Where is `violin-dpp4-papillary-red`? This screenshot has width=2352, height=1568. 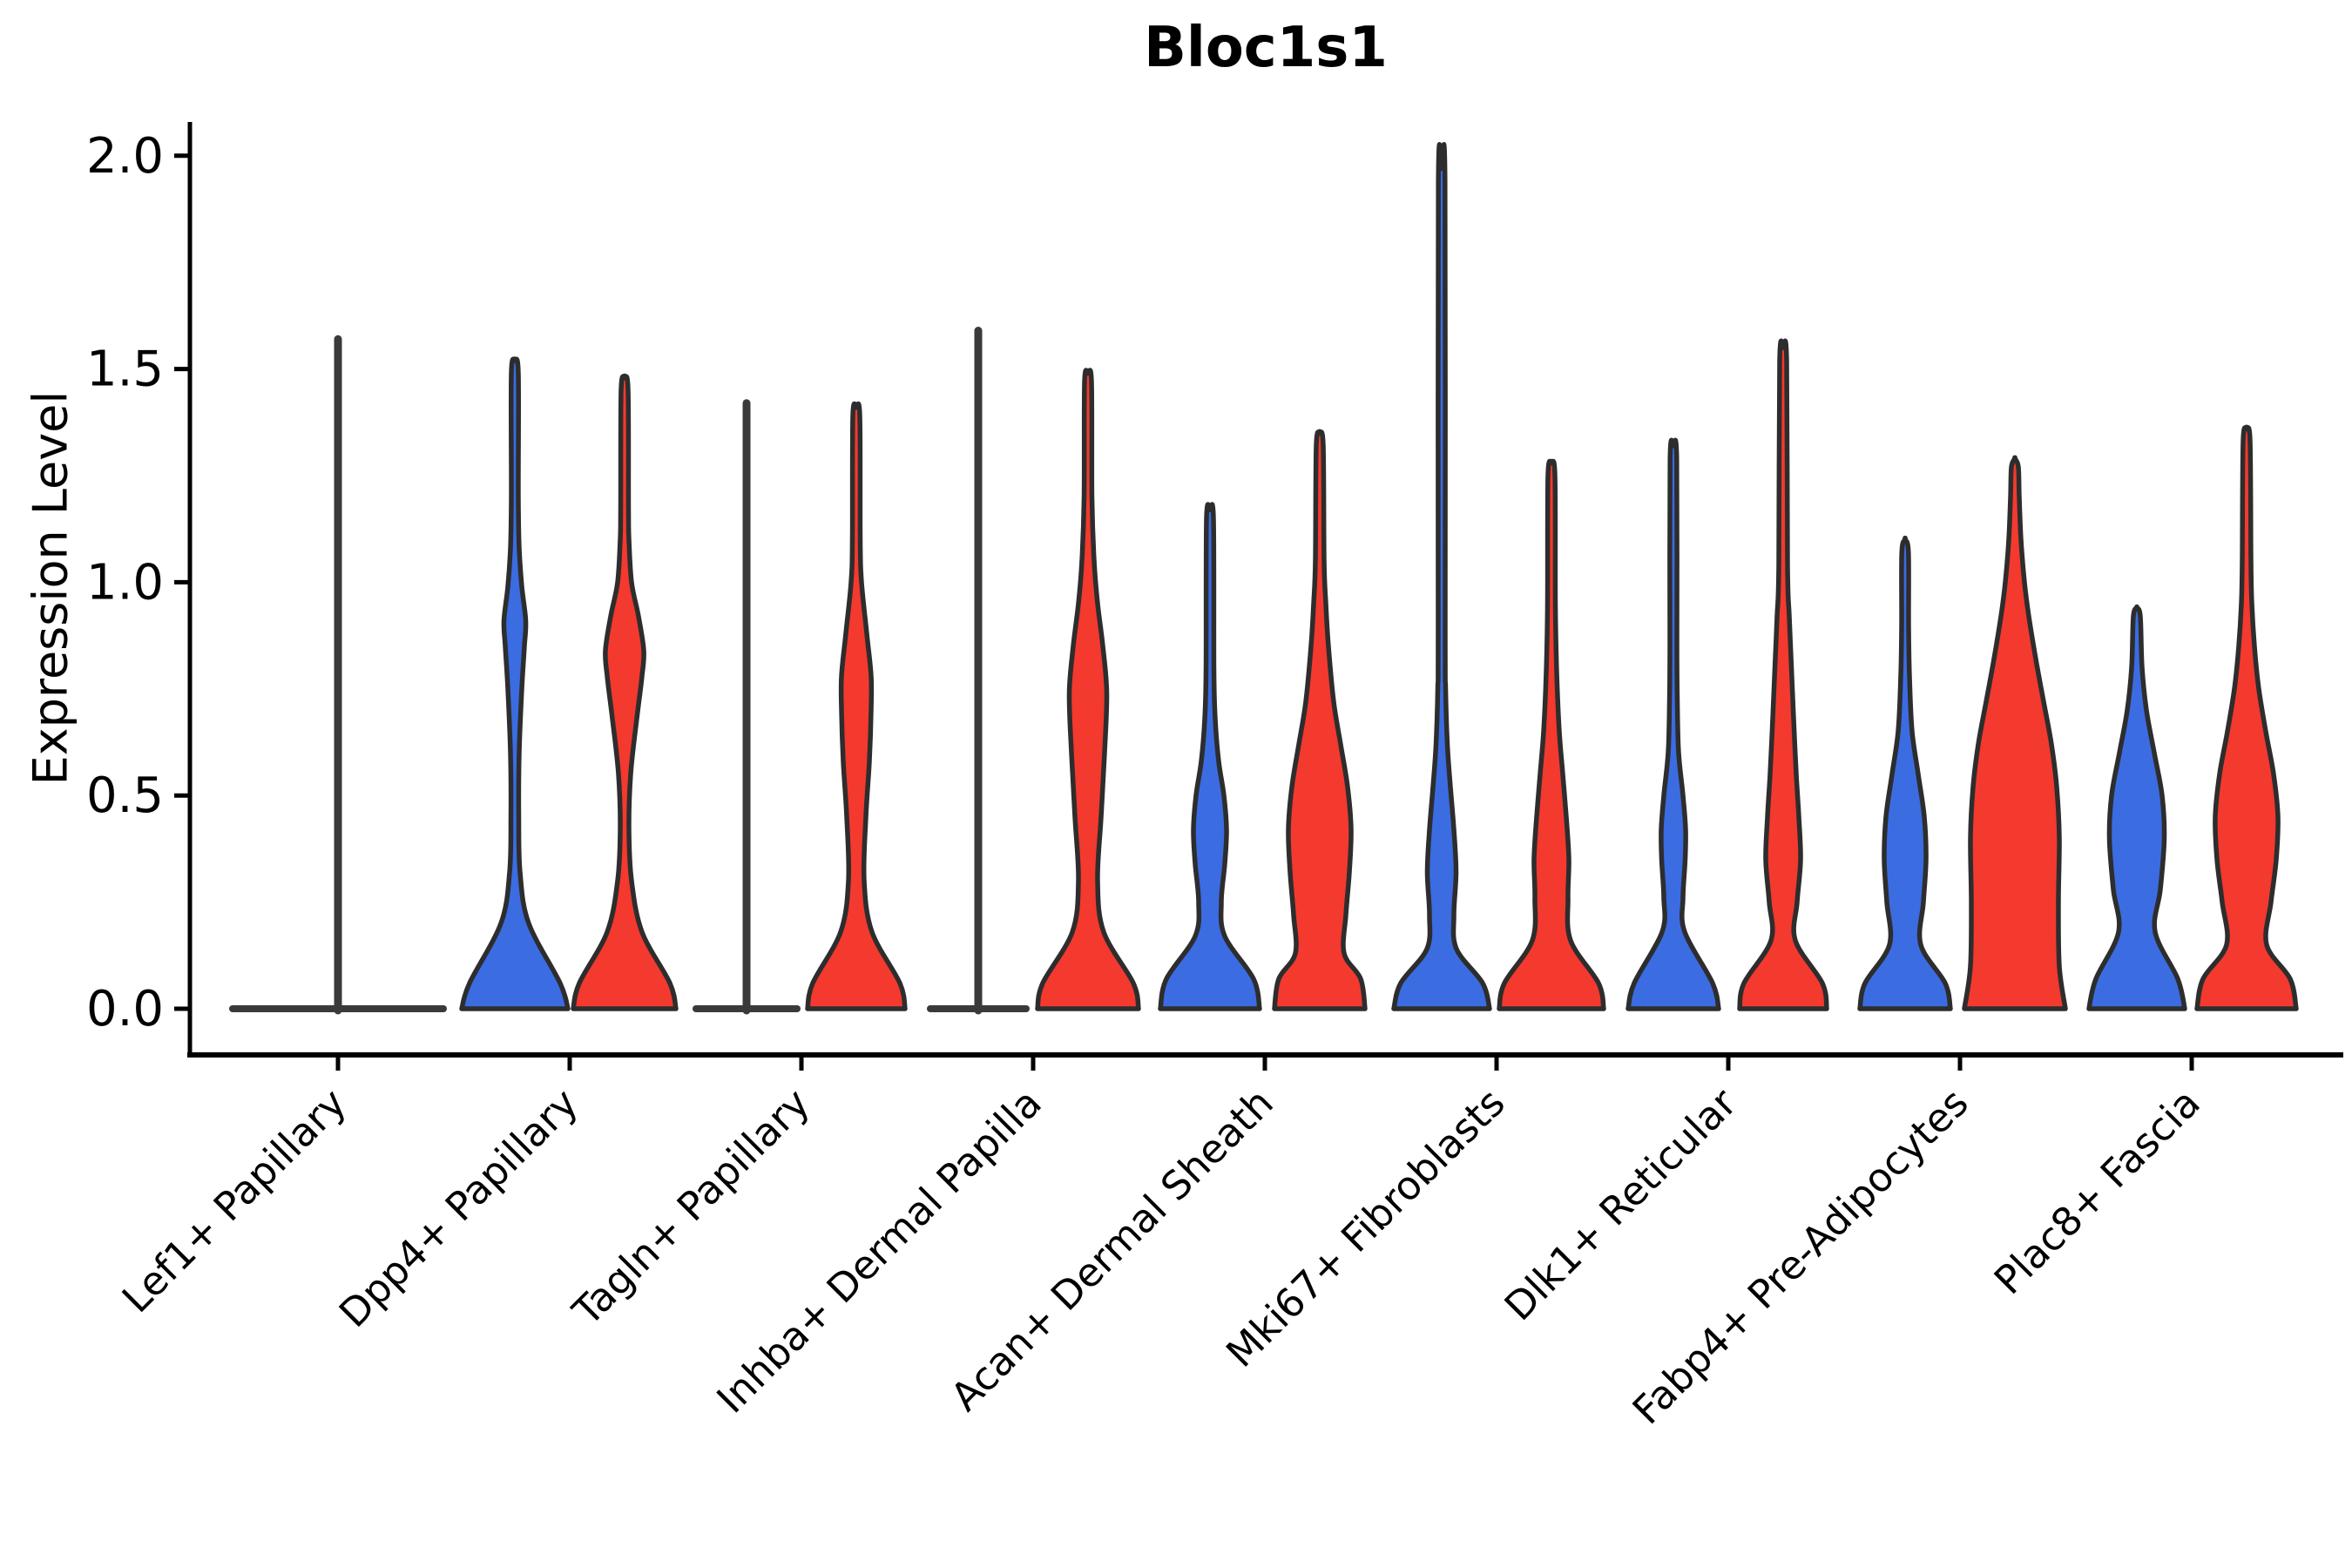
violin-dpp4-papillary-red is located at coordinates (625, 692).